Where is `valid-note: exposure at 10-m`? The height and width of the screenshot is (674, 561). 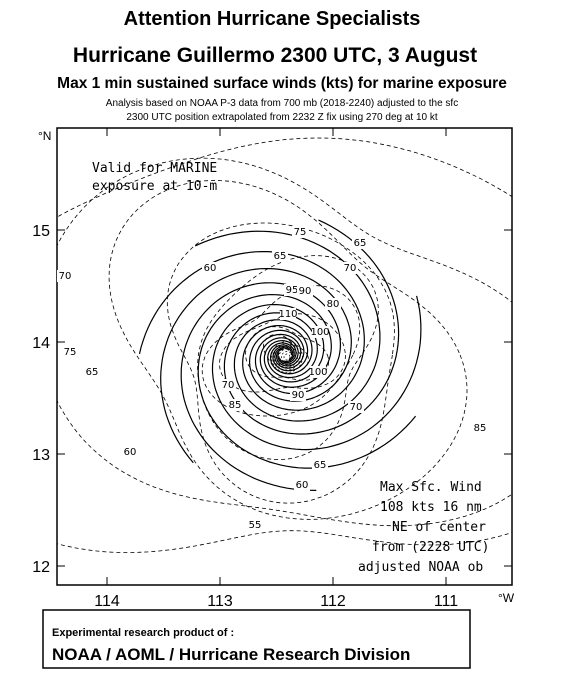 valid-note: exposure at 10-m is located at coordinates (154, 186).